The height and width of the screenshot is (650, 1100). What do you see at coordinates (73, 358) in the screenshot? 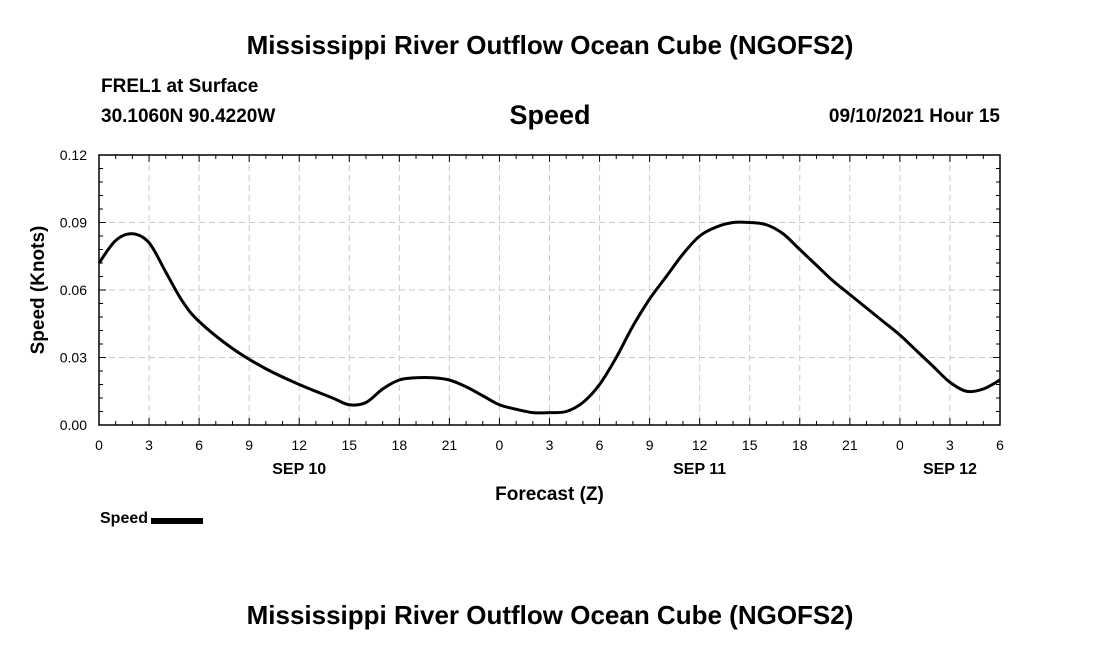
I see `y-tick-label: 0.03` at bounding box center [73, 358].